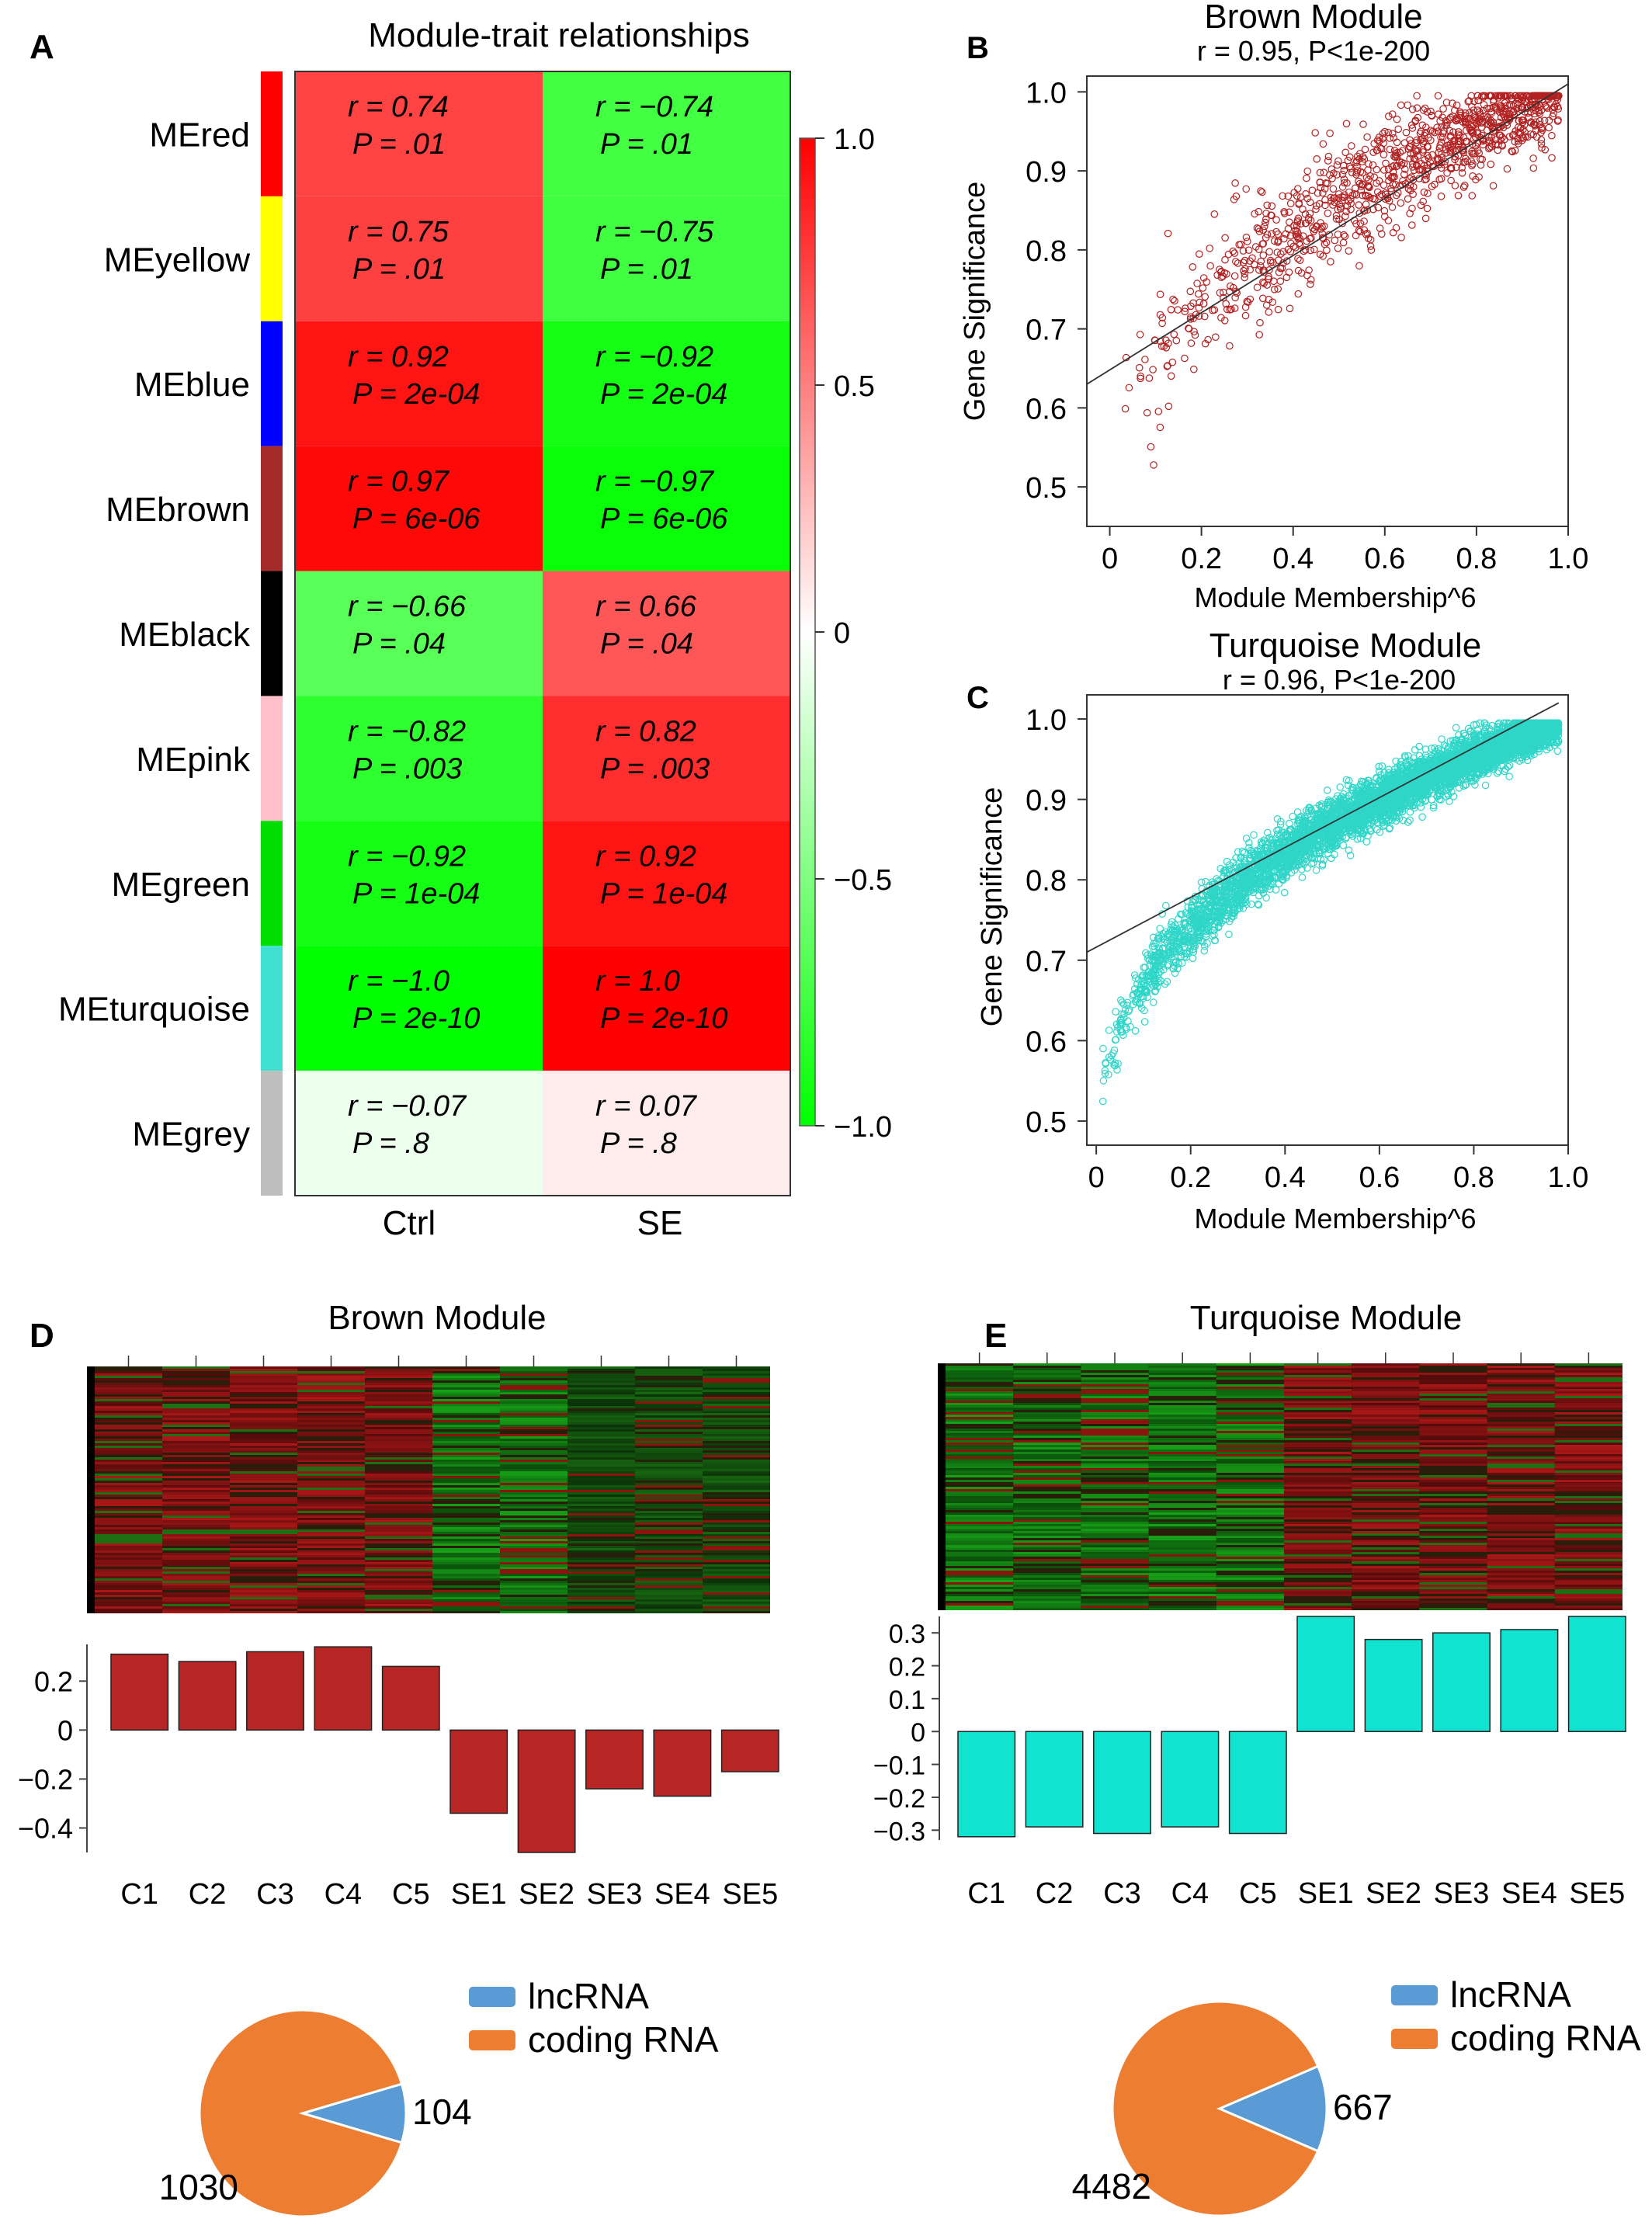 The height and width of the screenshot is (2229, 1652). I want to click on cell-r-value: r = −0.07, so click(407, 1106).